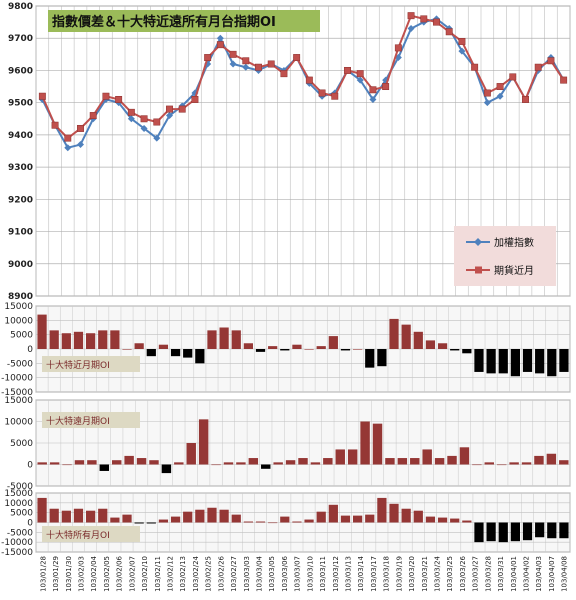  Describe the element at coordinates (221, 573) in the screenshot. I see `x-tick-label: 103/02/26` at that location.